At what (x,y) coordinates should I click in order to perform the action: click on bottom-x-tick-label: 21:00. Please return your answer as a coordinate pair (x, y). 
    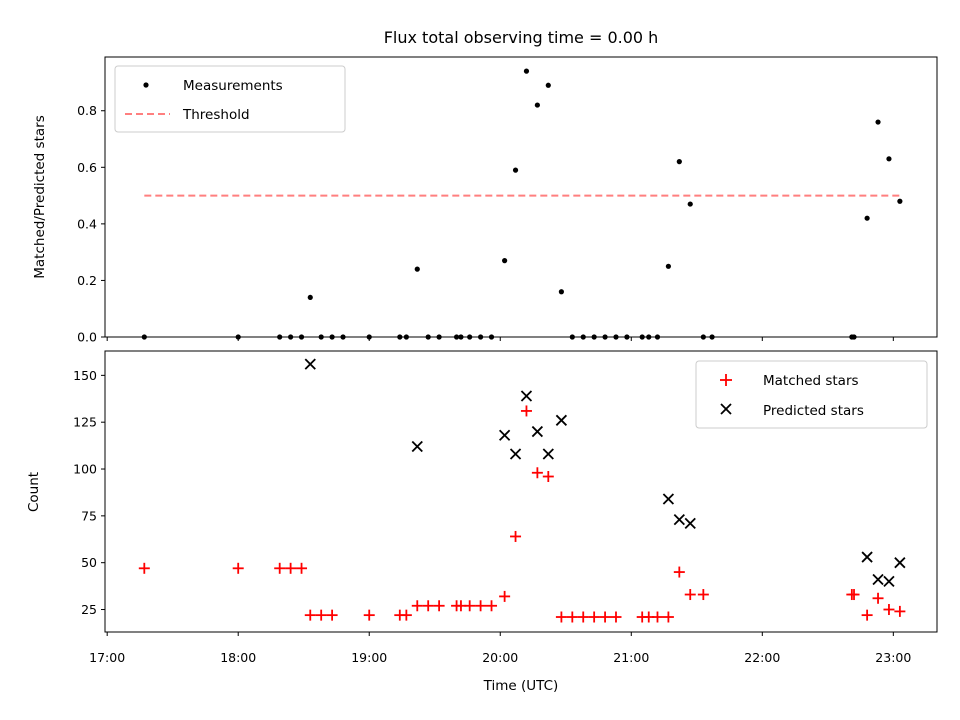
    Looking at the image, I should click on (631, 657).